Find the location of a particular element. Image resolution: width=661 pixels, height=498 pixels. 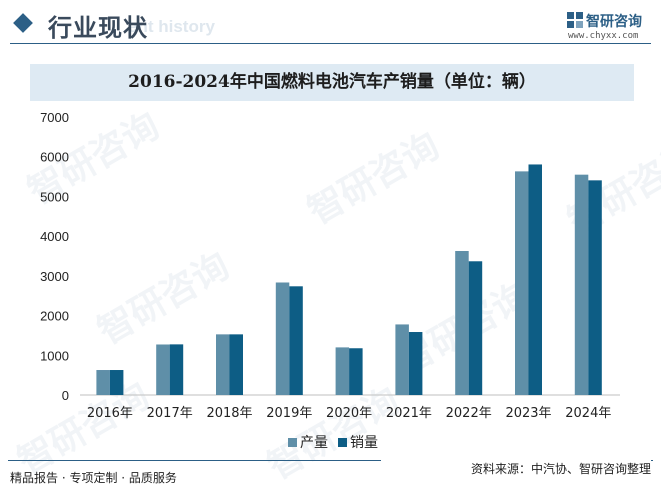

y-tick-label: 4000 is located at coordinates (54, 236).